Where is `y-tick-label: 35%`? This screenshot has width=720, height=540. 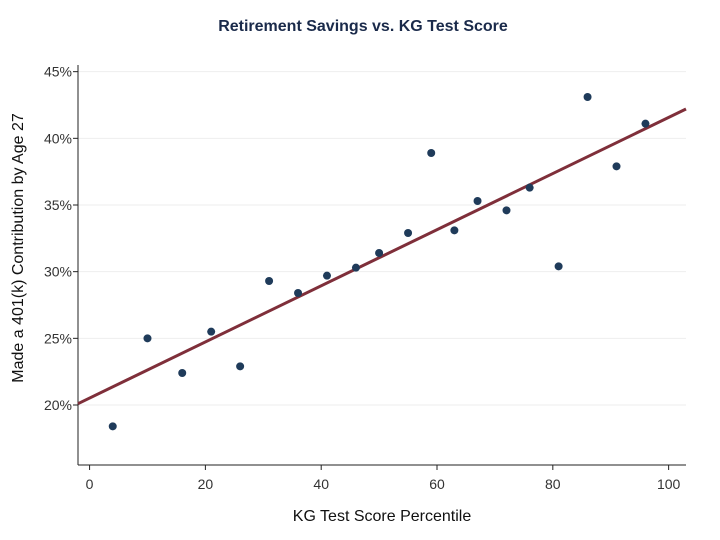 y-tick-label: 35% is located at coordinates (58, 205).